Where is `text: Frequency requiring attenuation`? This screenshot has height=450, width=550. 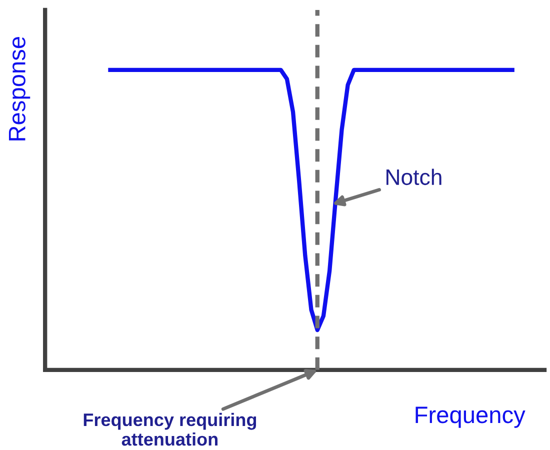
text: Frequency requiring attenuation is located at coordinates (170, 429).